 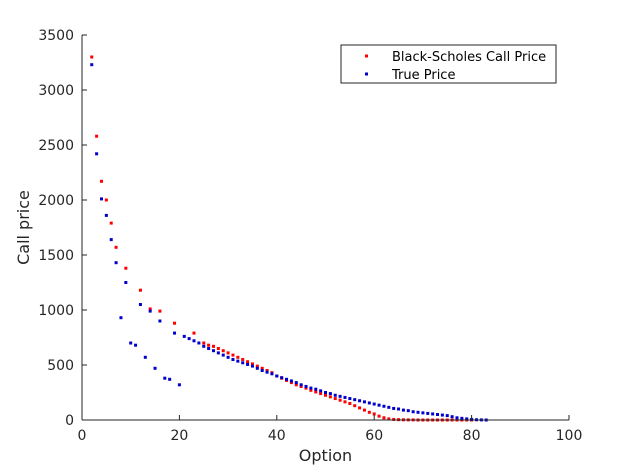 What do you see at coordinates (56, 36) in the screenshot?
I see `y-tick-label: 3500` at bounding box center [56, 36].